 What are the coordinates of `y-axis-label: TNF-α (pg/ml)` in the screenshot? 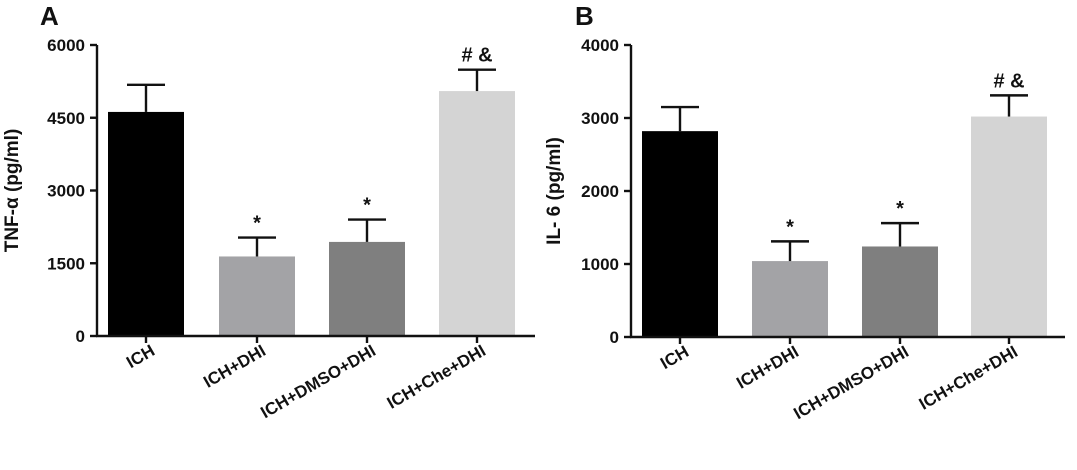 It's located at (12, 191).